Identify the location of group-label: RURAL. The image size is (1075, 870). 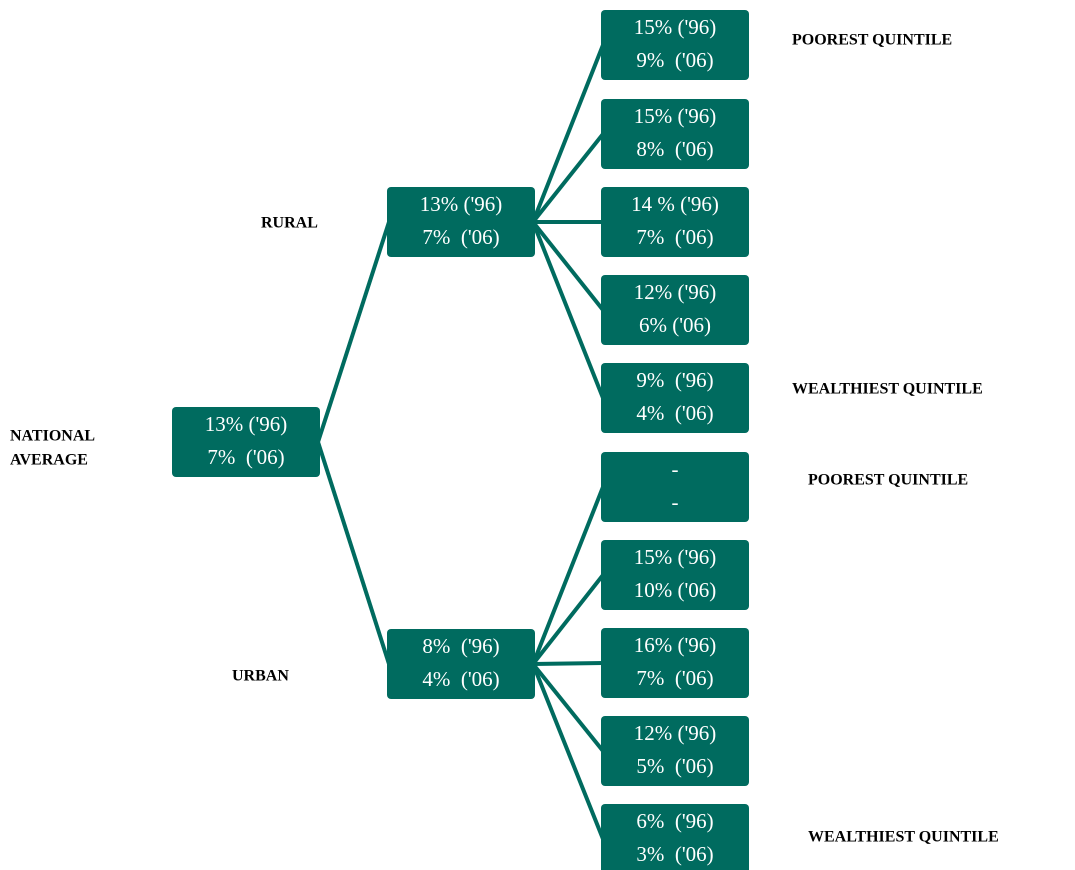
(289, 223).